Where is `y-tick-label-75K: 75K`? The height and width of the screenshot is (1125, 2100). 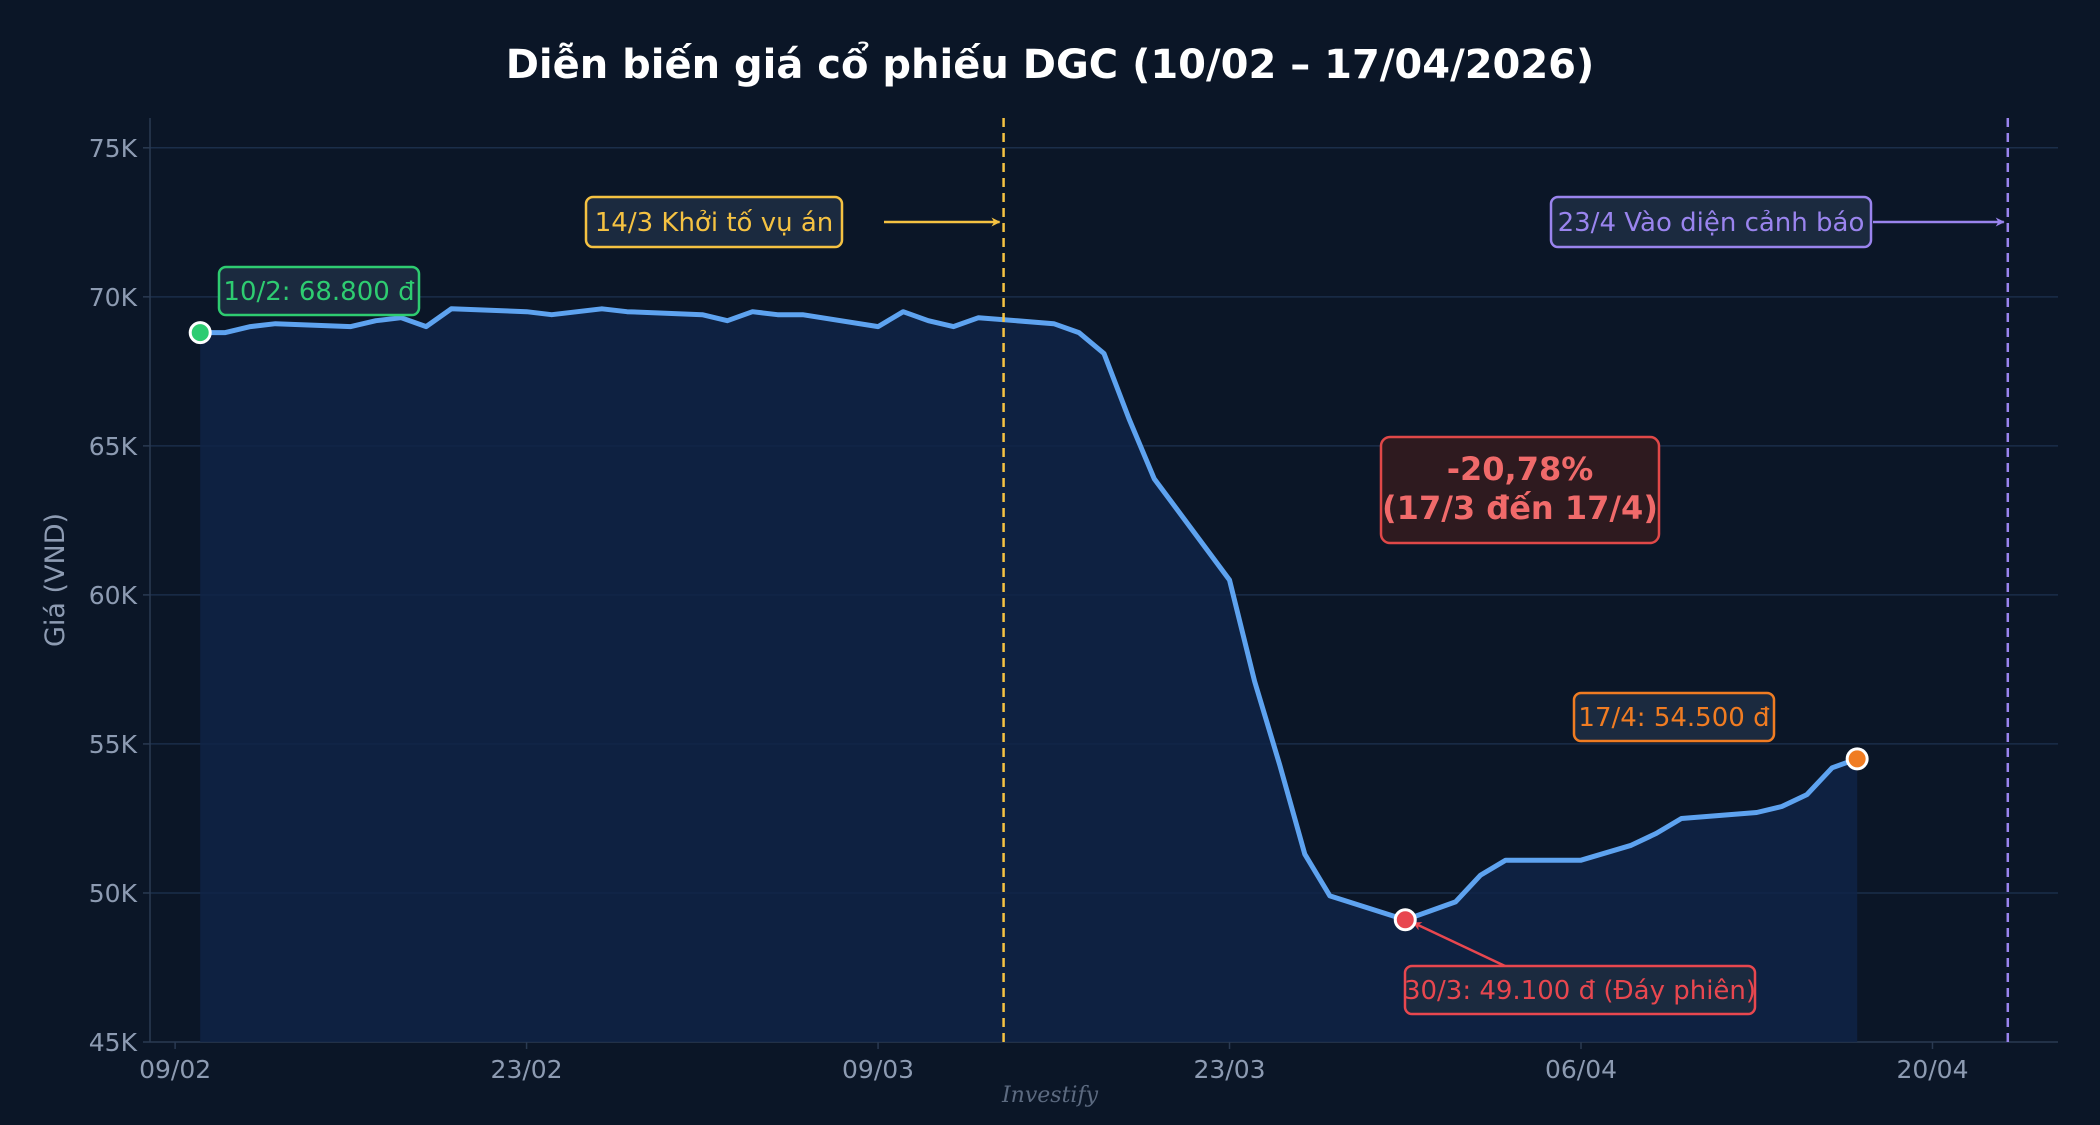 y-tick-label-75K: 75K is located at coordinates (113, 148).